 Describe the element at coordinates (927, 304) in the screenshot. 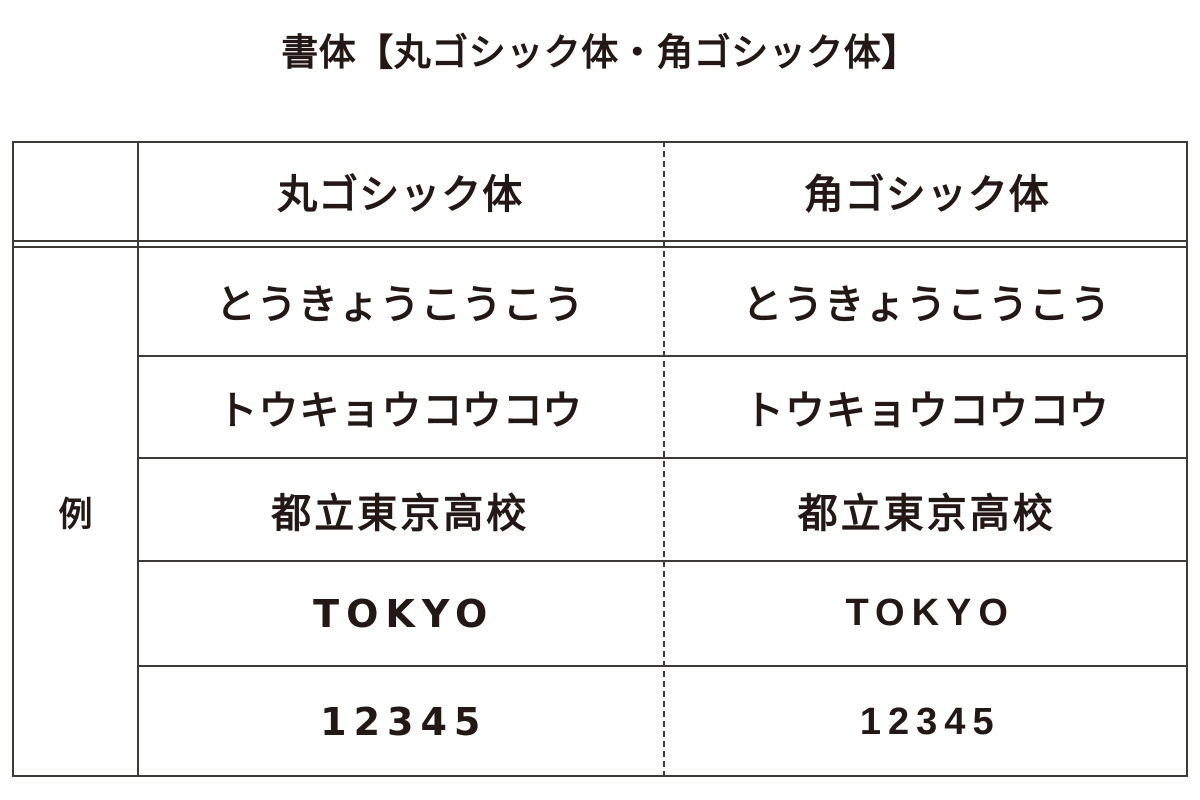

I see `sample-text-kaku-hiragana: とうきょうこうこう` at that location.